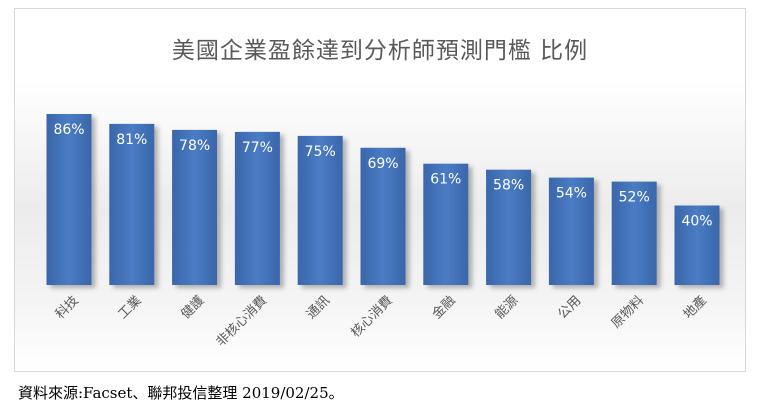 The height and width of the screenshot is (412, 764). Describe the element at coordinates (371, 316) in the screenshot. I see `x-tick-label-5: 核心消費` at that location.